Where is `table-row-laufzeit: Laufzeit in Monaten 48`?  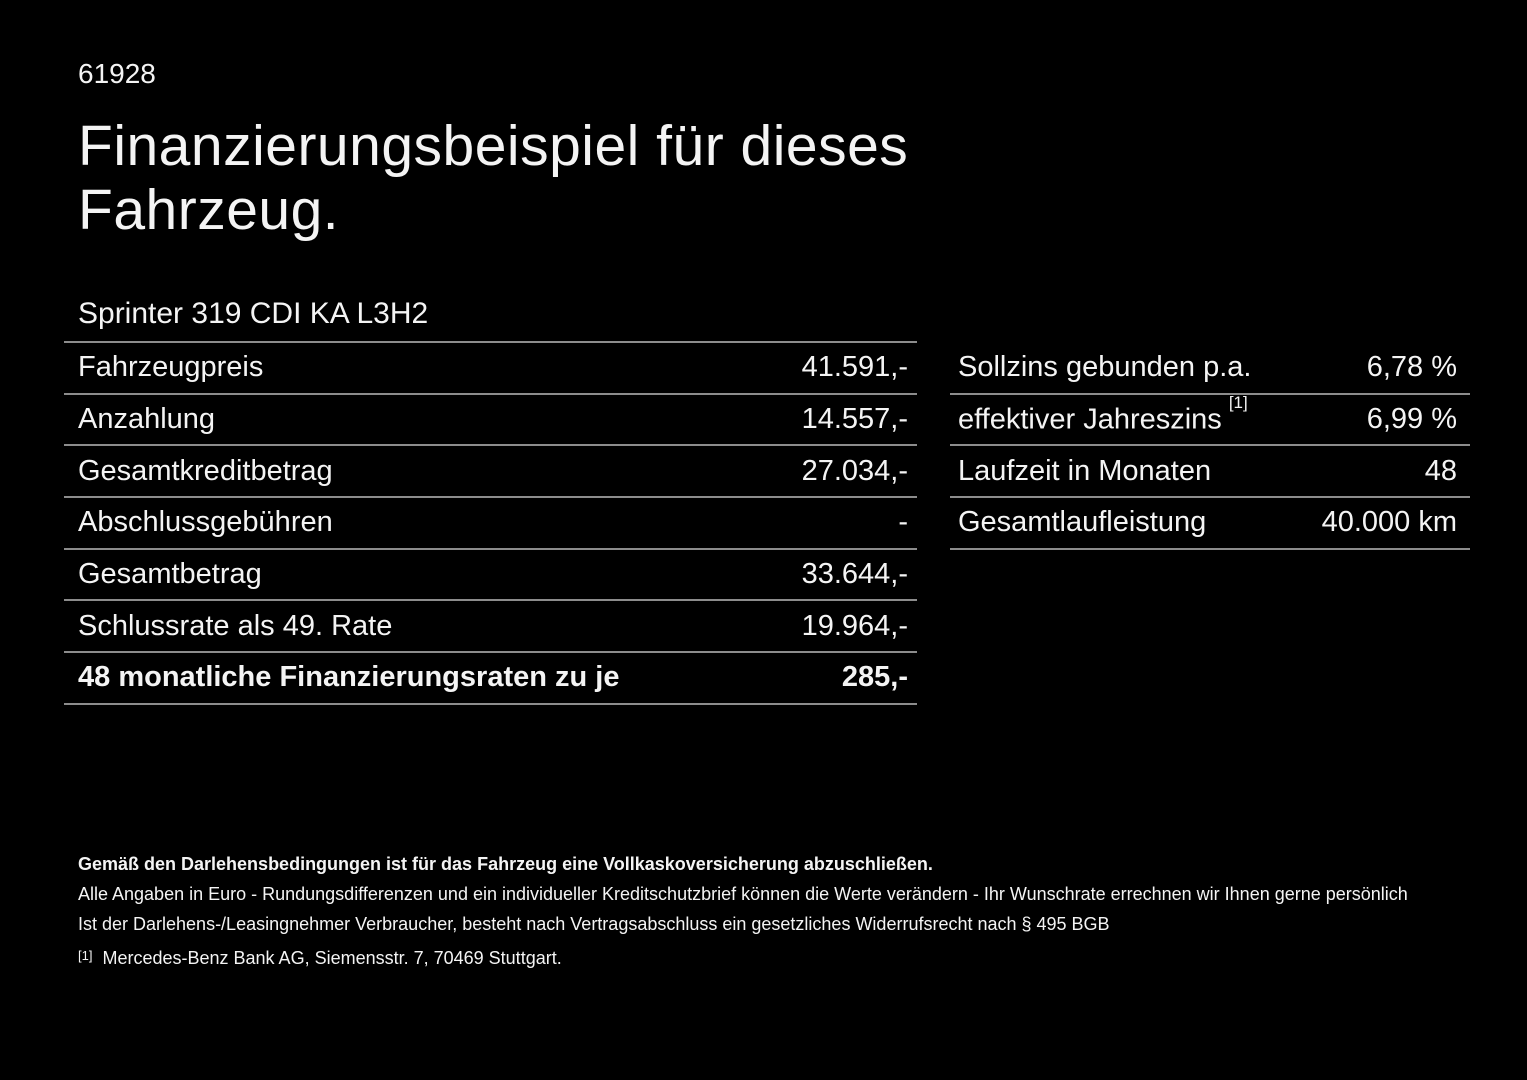
table-row-laufzeit: Laufzeit in Monaten 48 is located at coordinates (1210, 472).